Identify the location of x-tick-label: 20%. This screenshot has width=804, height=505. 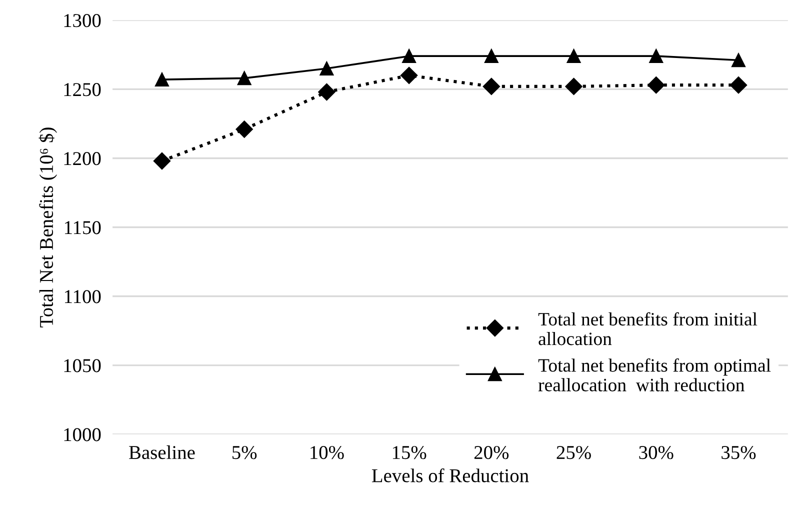
(491, 453).